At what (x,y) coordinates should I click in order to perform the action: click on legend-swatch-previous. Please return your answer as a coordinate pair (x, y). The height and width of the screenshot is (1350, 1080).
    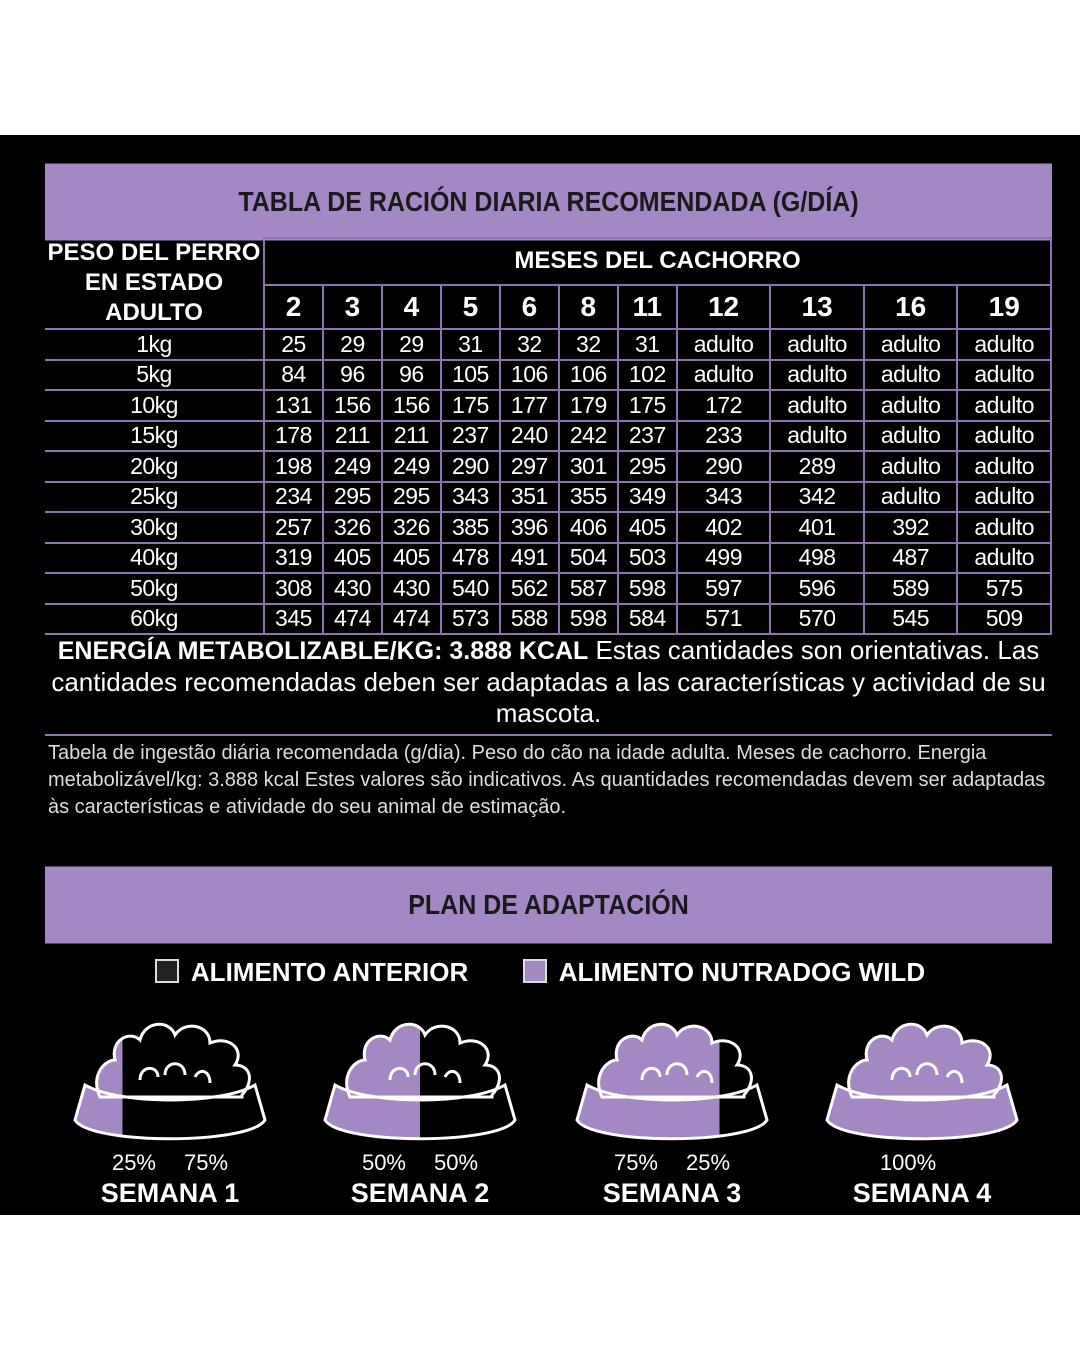
    Looking at the image, I should click on (166, 971).